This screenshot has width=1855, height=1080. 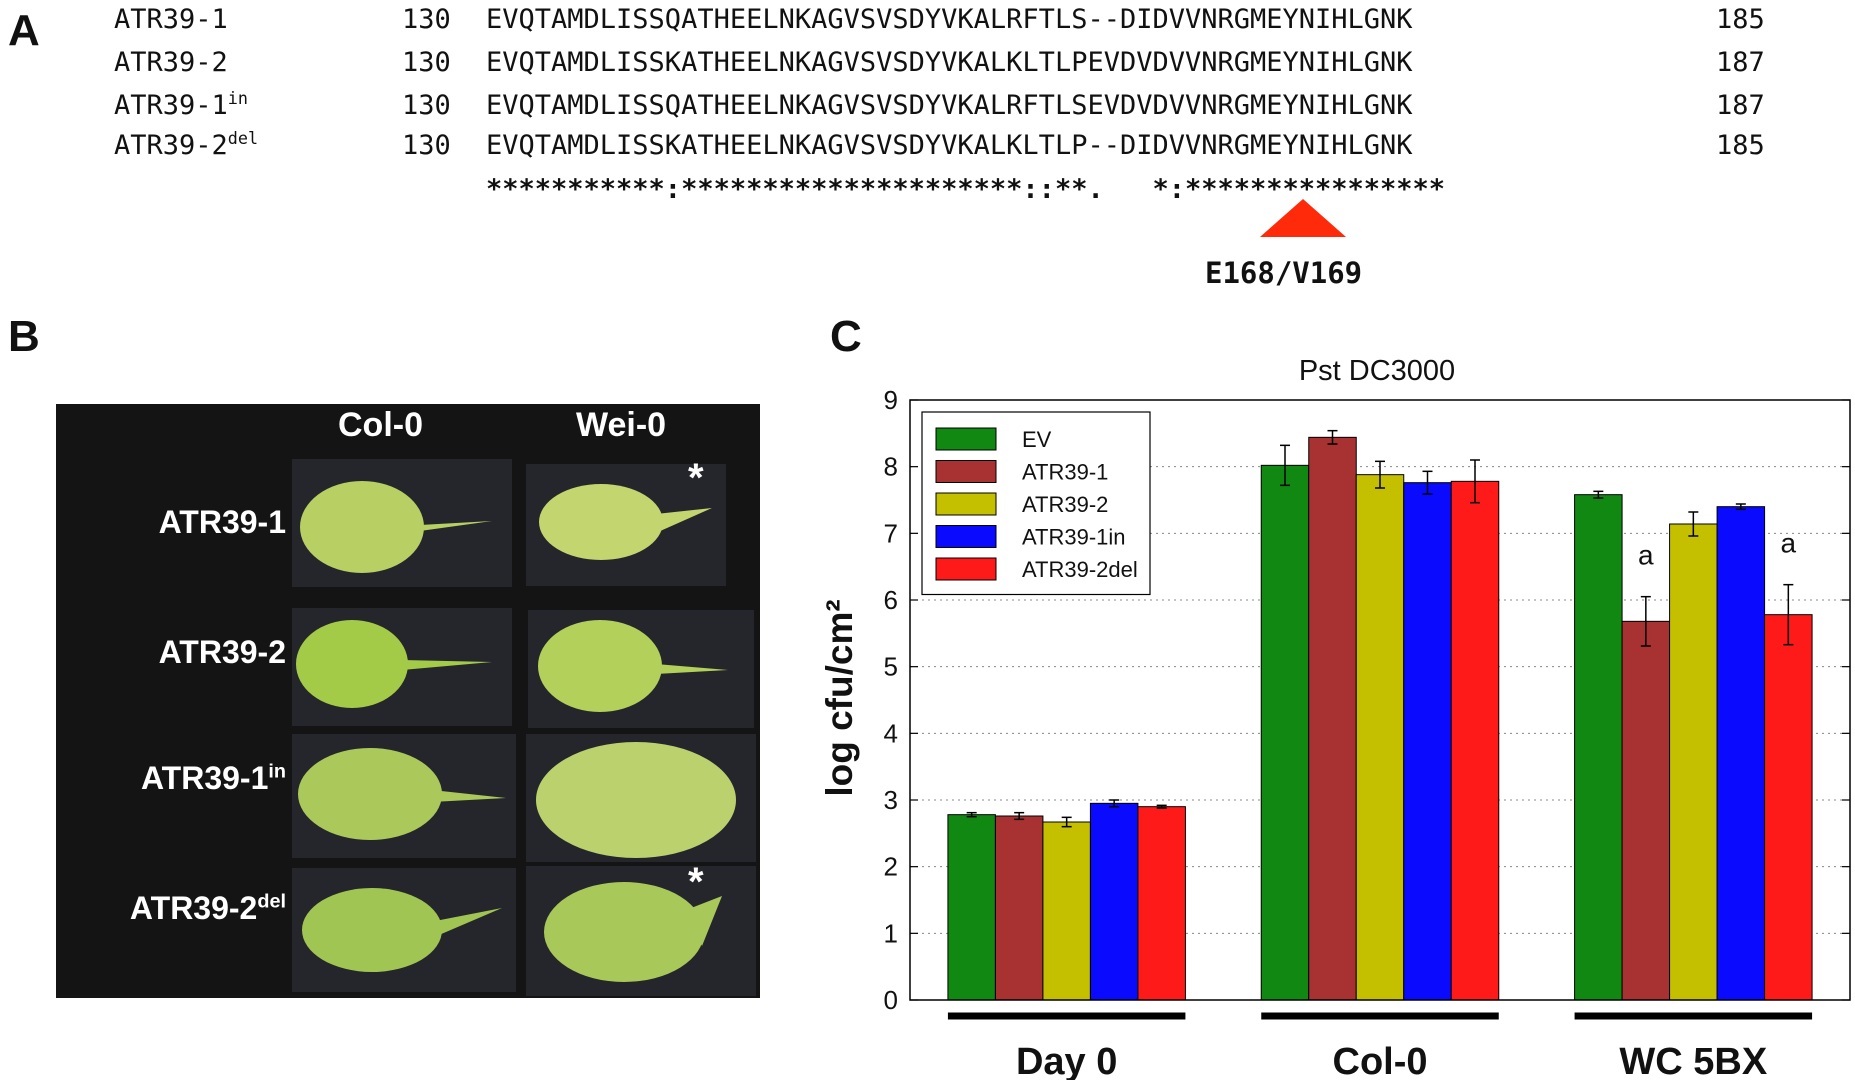 I want to click on y-tick-label: 6, so click(x=891, y=600).